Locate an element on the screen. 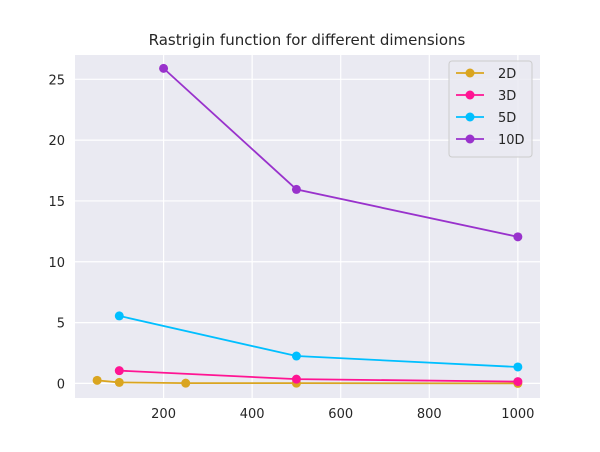 The width and height of the screenshot is (600, 452). legend-item-3d: 3D is located at coordinates (486, 96).